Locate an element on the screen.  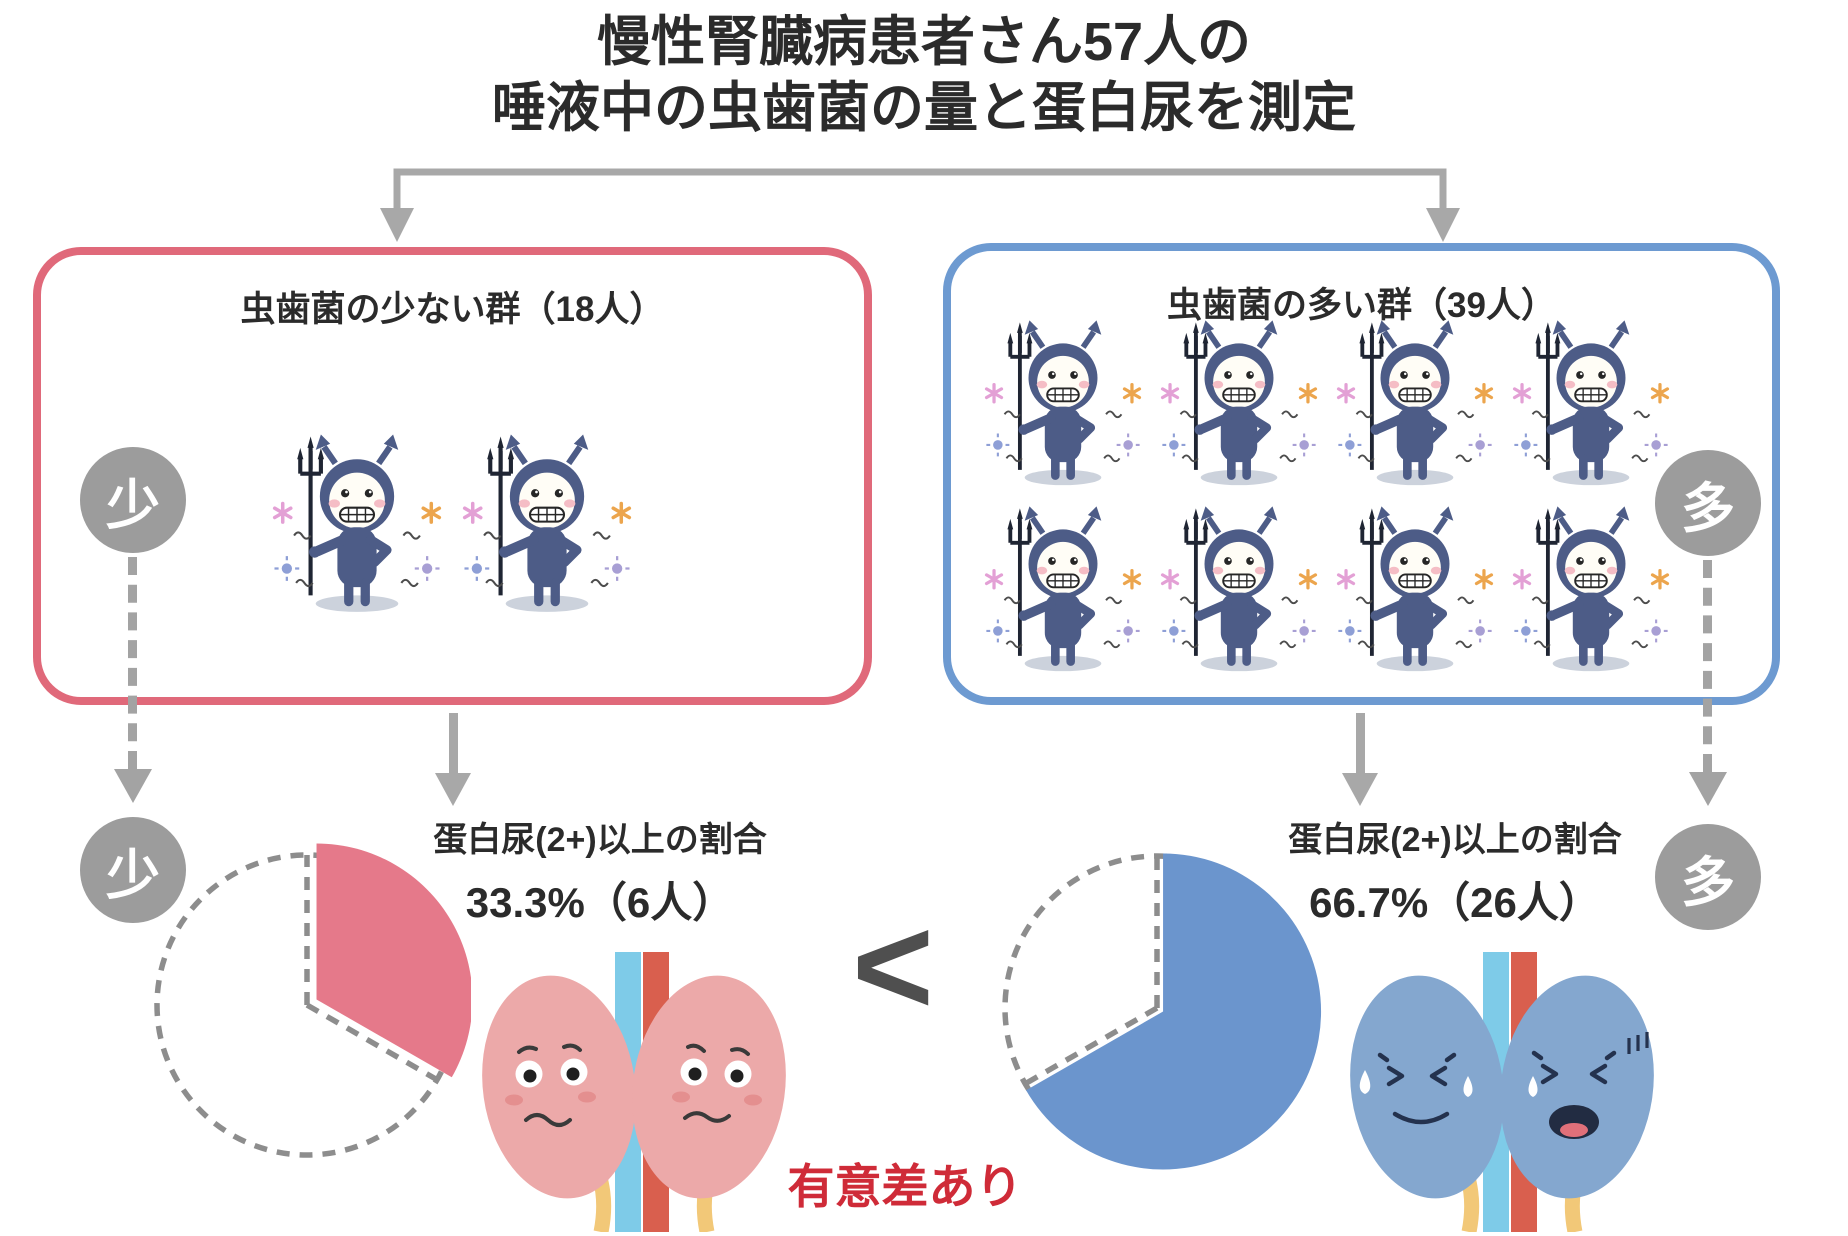
devil-characters-high is located at coordinates (1329, 492).